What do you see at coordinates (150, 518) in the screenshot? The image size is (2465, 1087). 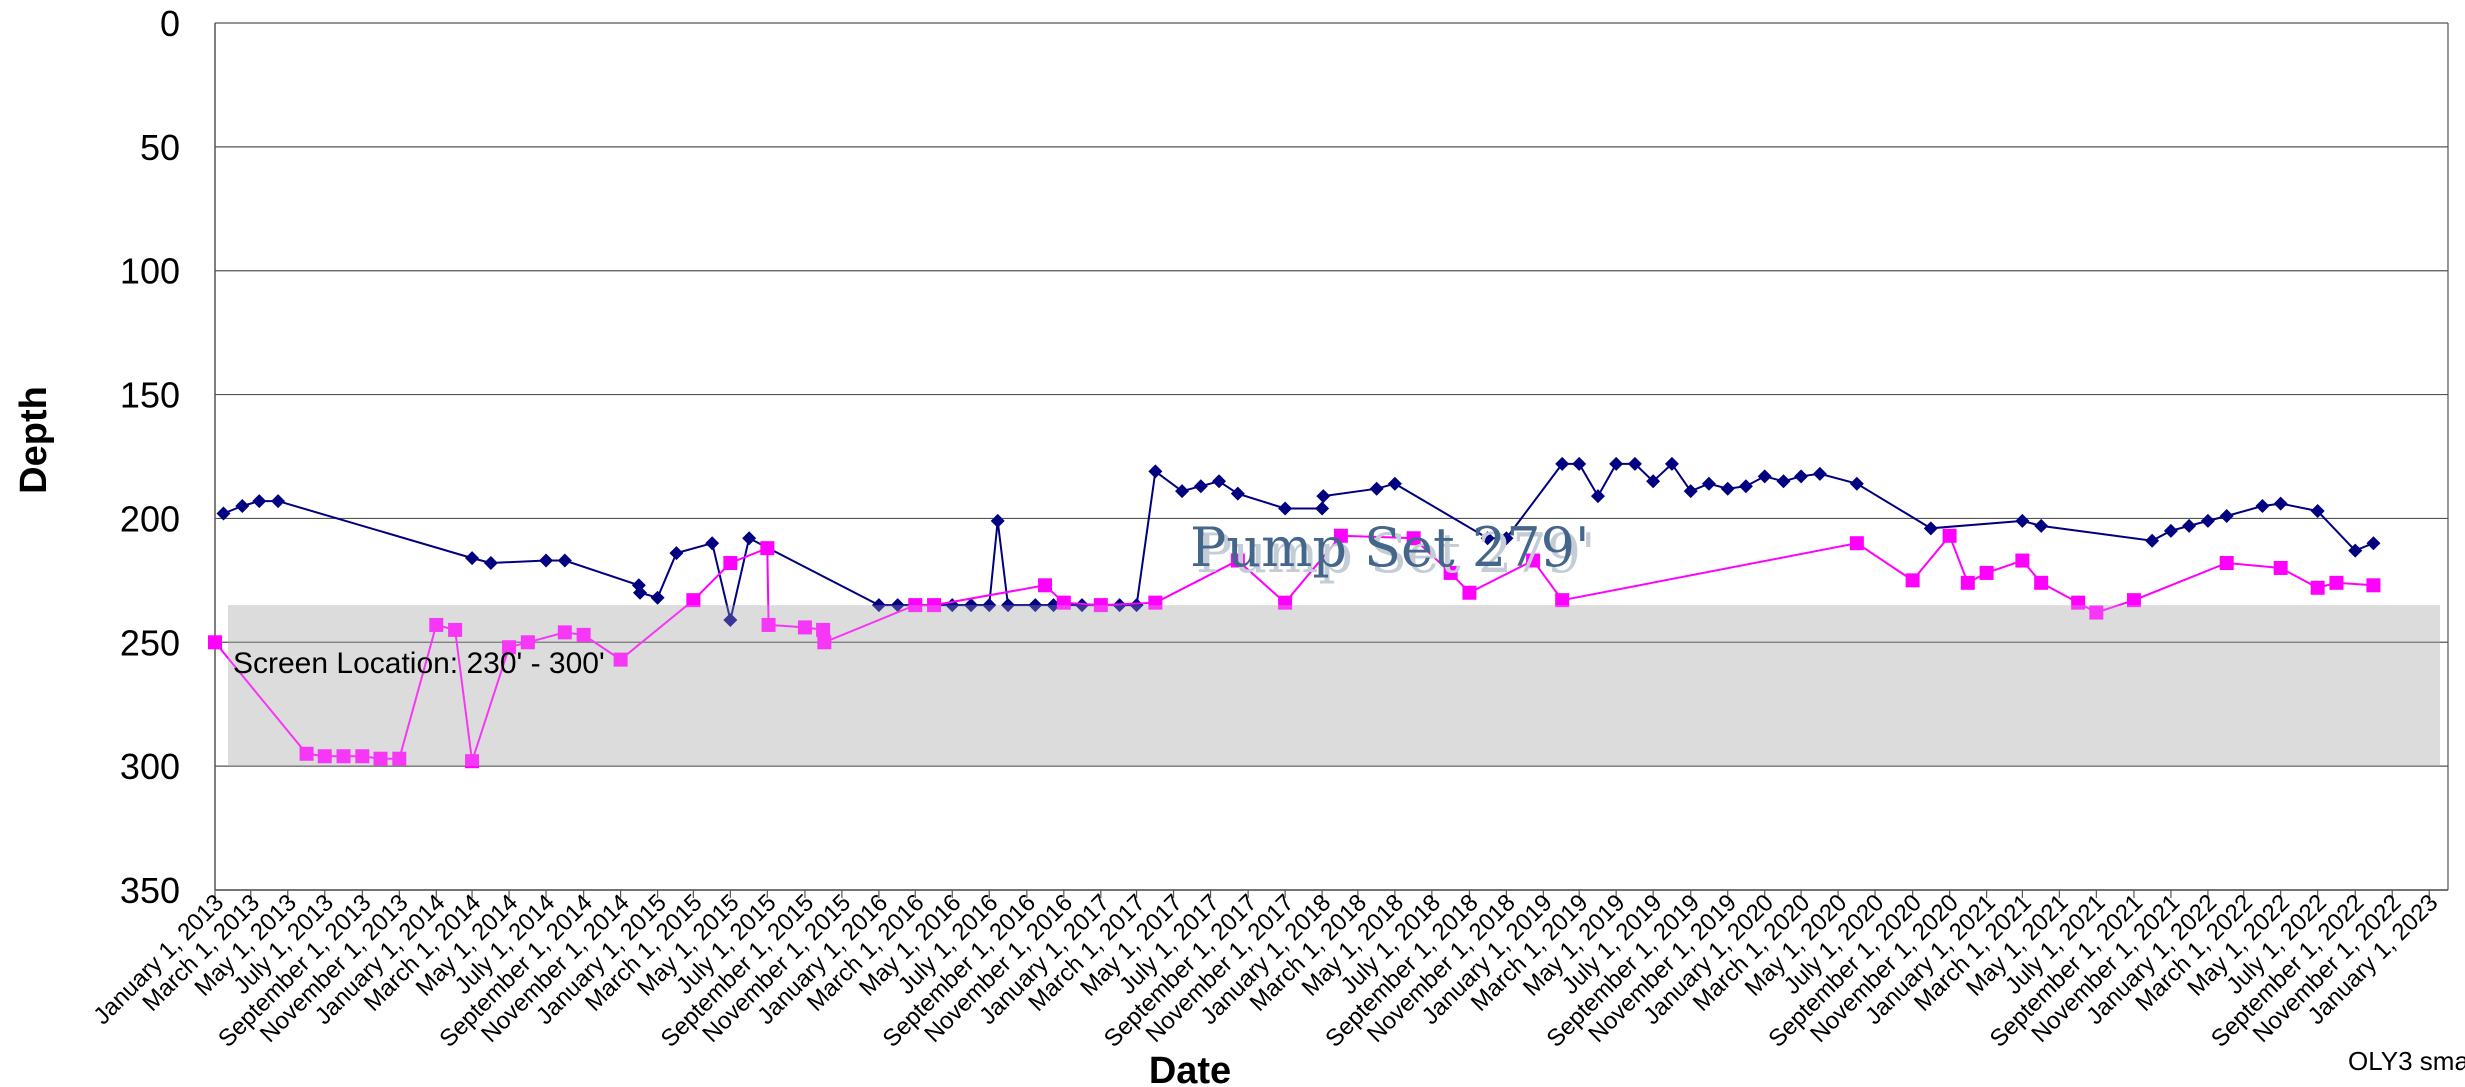 I see `y-tick-label: 200` at bounding box center [150, 518].